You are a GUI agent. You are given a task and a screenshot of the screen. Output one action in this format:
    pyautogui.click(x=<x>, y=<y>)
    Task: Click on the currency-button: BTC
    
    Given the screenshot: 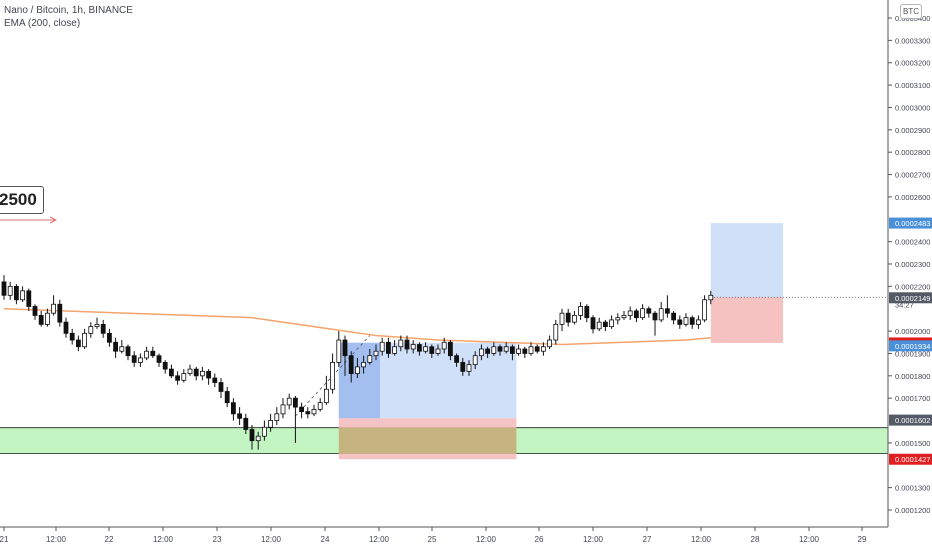 What is the action you would take?
    pyautogui.click(x=911, y=11)
    